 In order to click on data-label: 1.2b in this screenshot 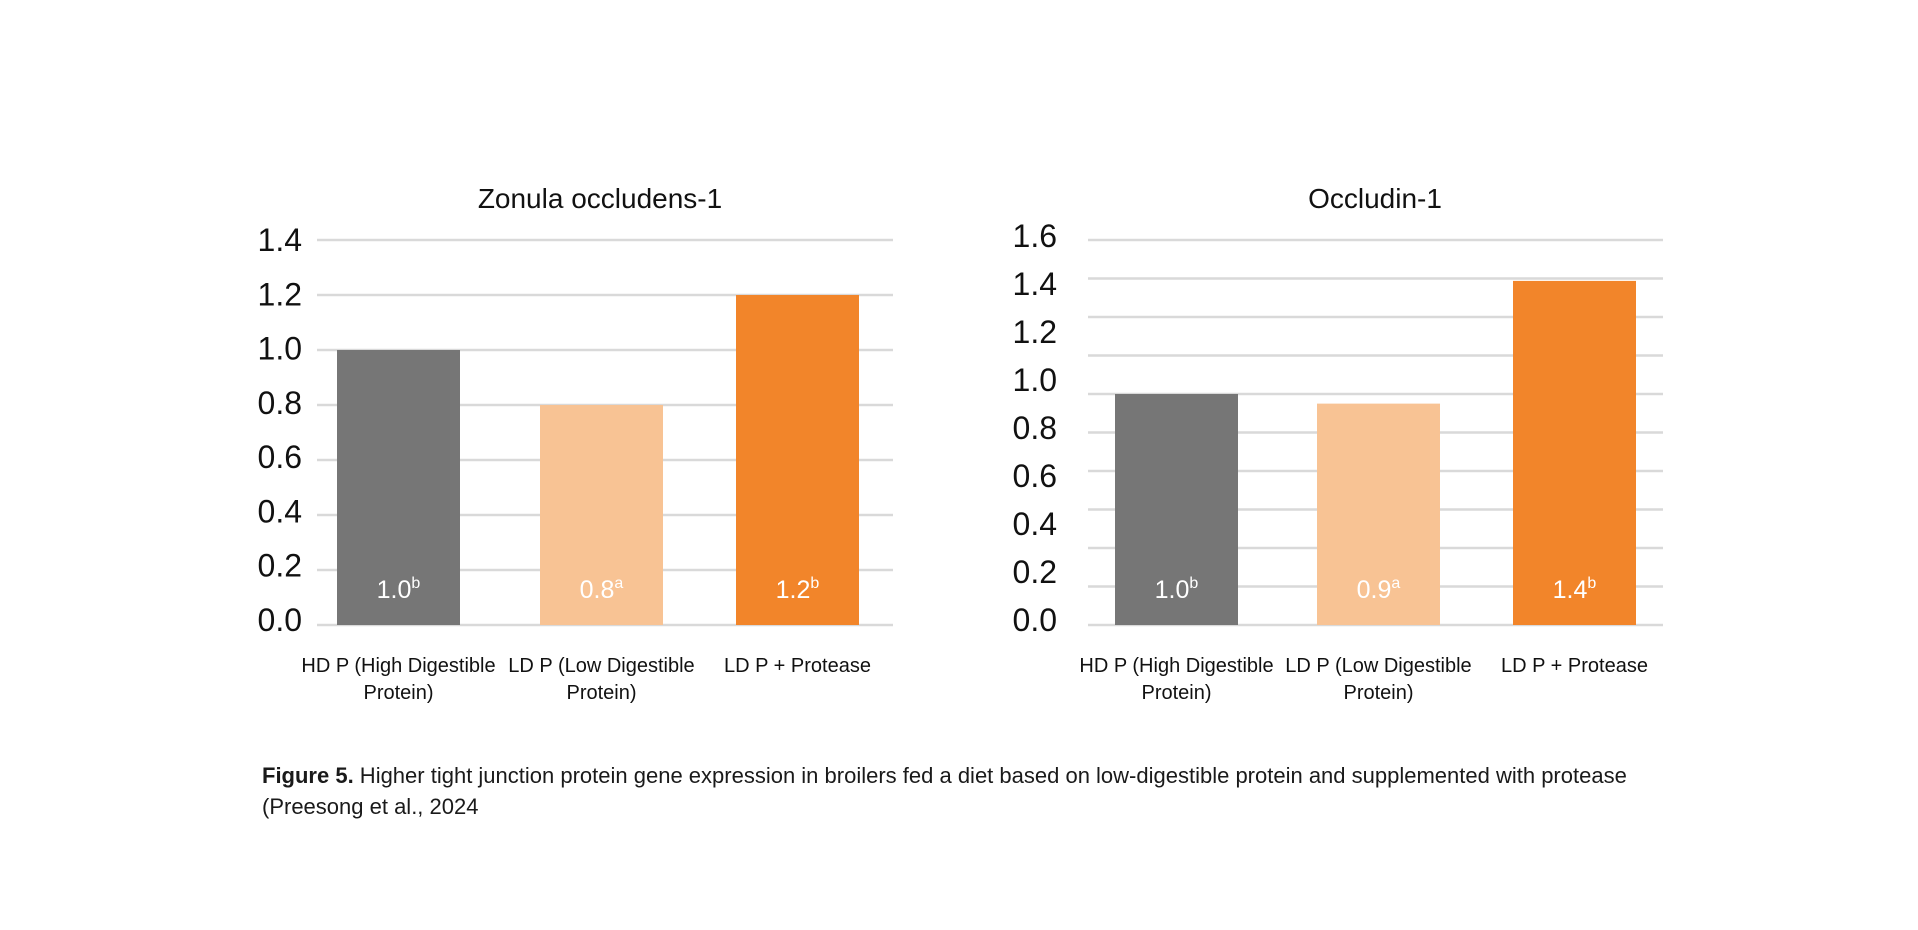, I will do `click(798, 589)`.